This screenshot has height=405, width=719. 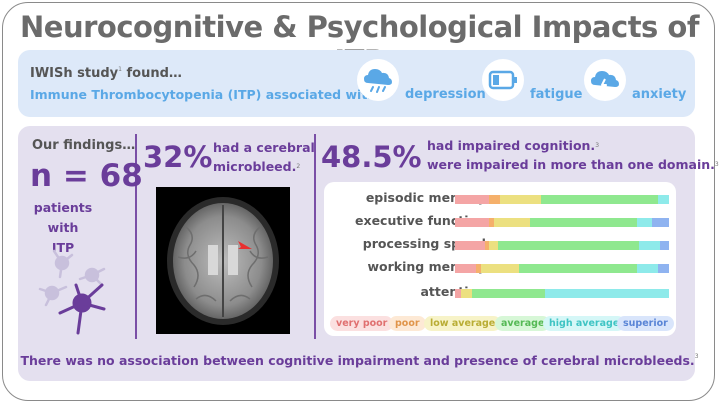 I want to click on depression-label: depression, so click(x=445, y=94).